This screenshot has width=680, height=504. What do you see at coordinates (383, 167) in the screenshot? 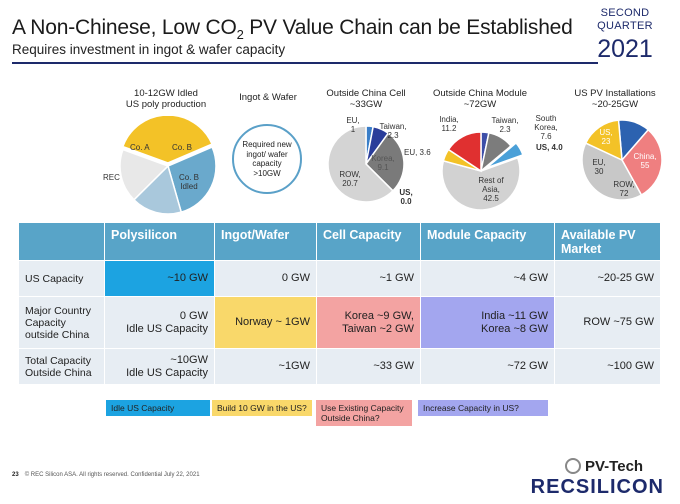
I see `cell-label-korea-value: 9.1` at bounding box center [383, 167].